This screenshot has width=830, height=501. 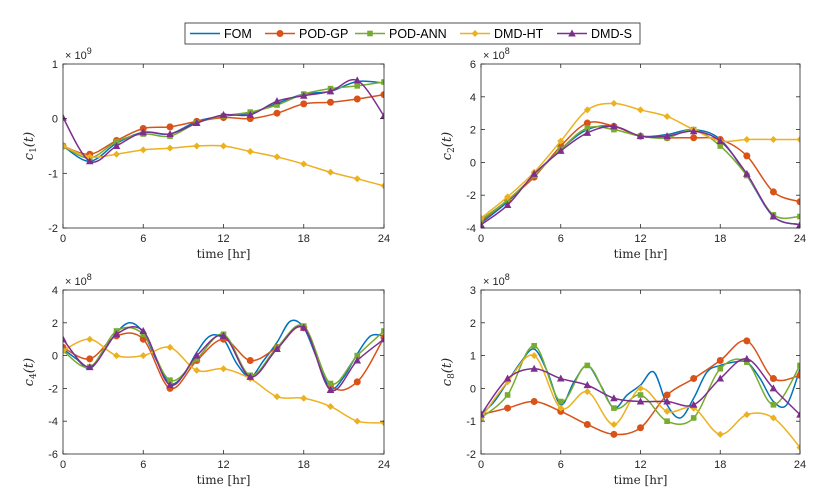 I want to click on legend-item-pod-gp: POD-GP, so click(x=306, y=34).